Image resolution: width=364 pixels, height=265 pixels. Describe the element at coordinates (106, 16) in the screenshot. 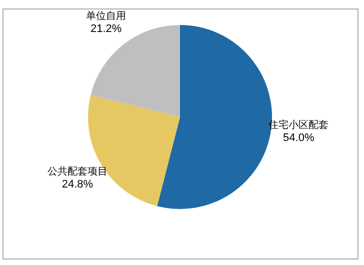

I see `slice-label: 单位自用` at that location.